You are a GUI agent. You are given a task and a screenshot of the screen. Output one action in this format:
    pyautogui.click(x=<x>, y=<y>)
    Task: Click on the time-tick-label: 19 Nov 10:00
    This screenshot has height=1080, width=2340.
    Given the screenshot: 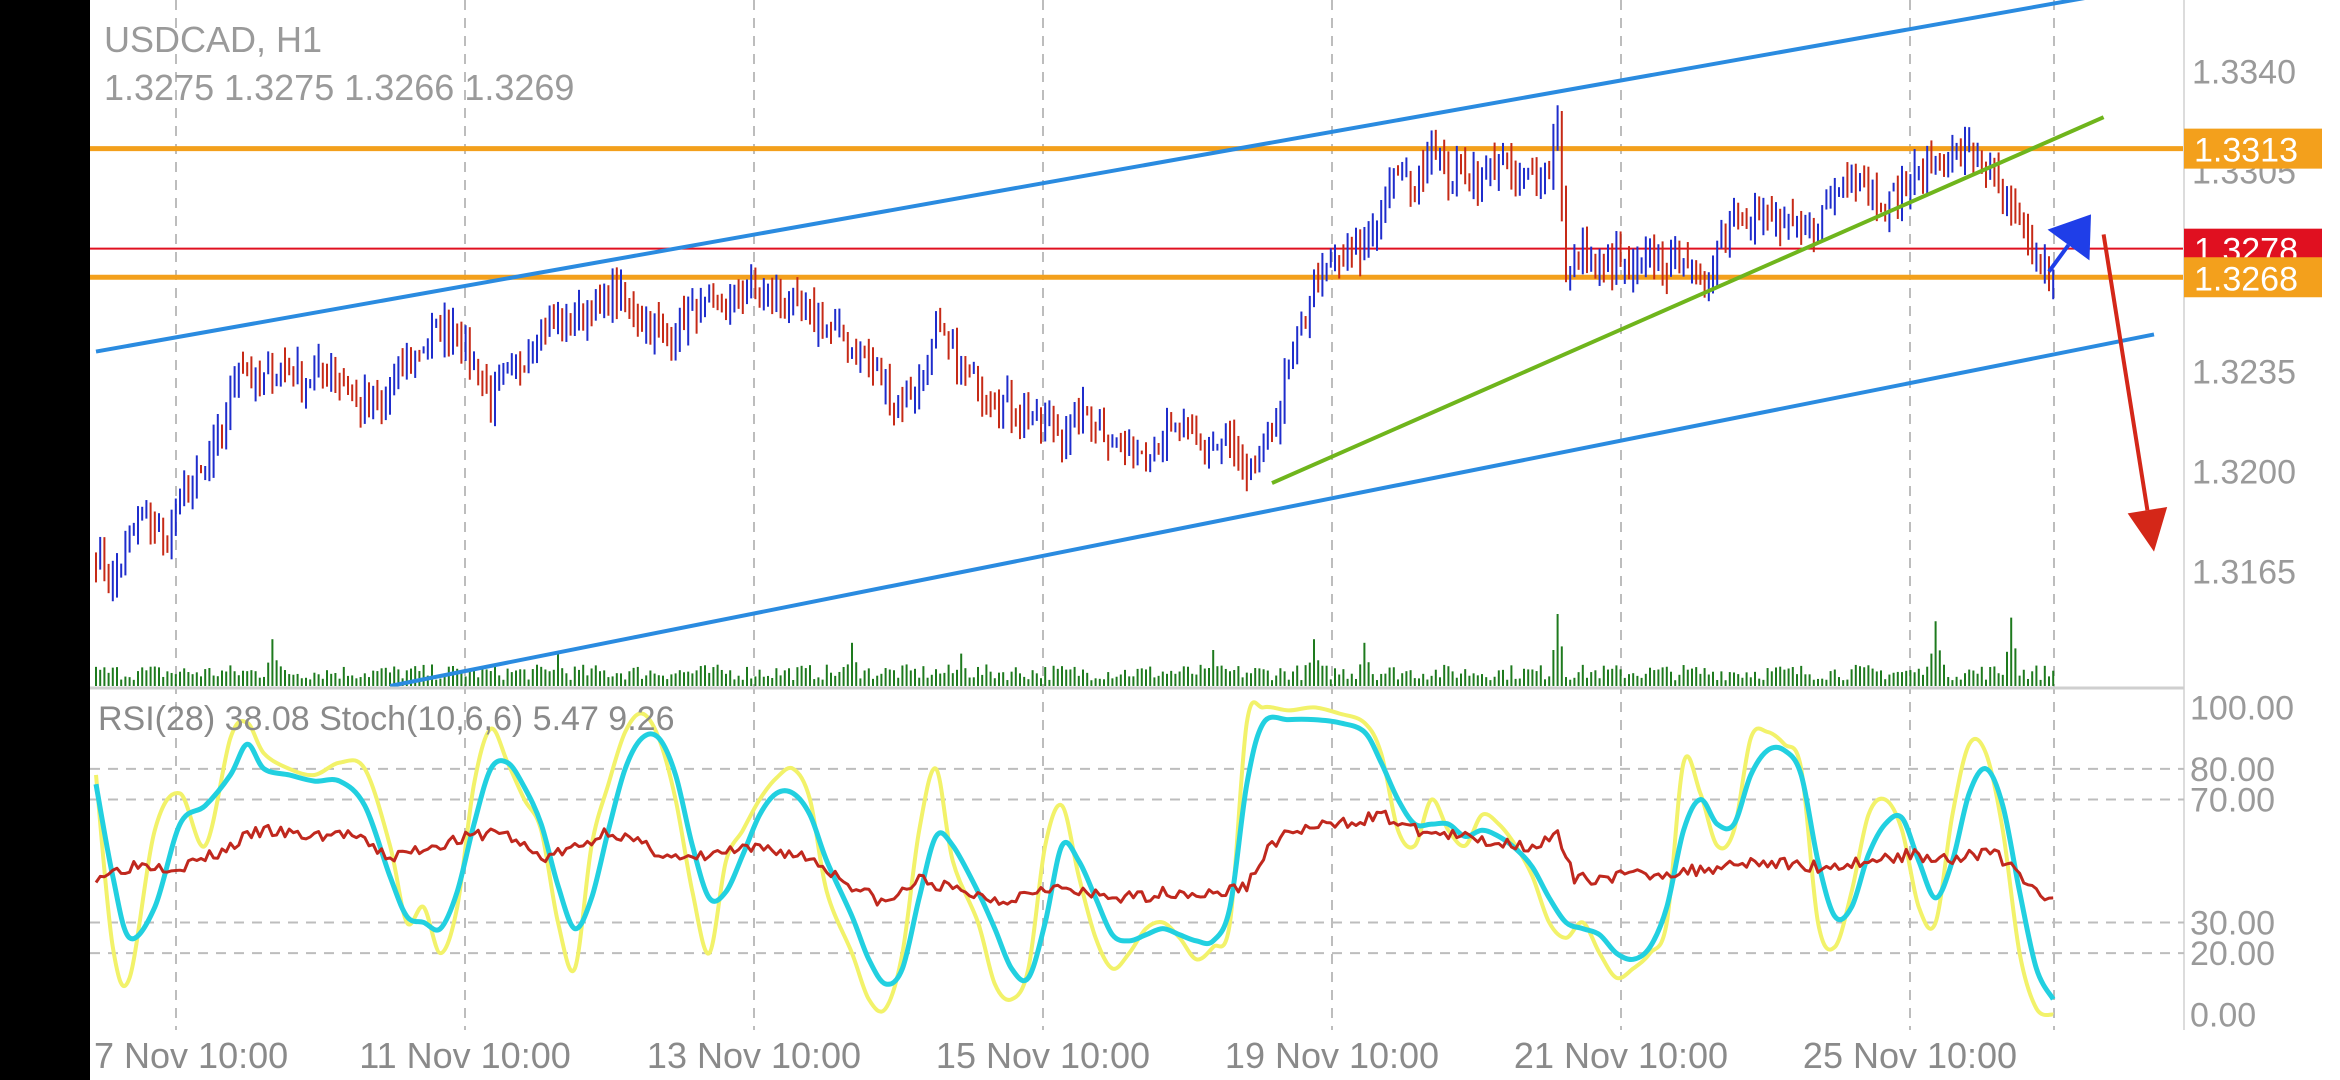 What is the action you would take?
    pyautogui.click(x=1332, y=1055)
    